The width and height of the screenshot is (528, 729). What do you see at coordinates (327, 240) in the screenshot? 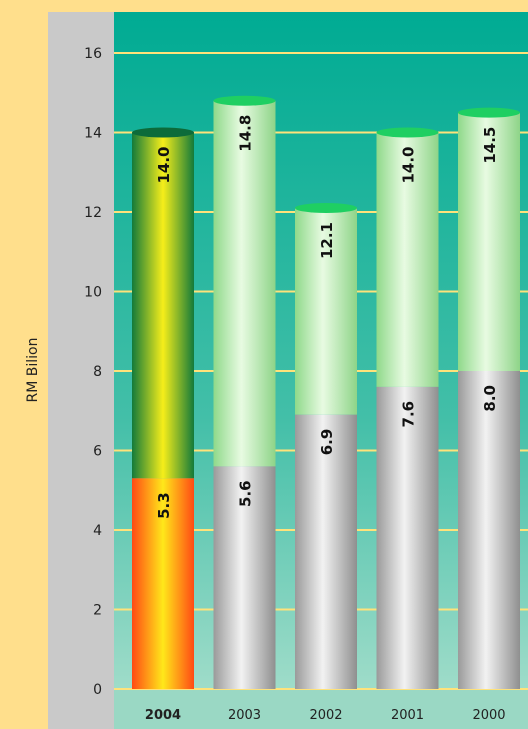
I see `value-label-upper: 12.1` at bounding box center [327, 240].